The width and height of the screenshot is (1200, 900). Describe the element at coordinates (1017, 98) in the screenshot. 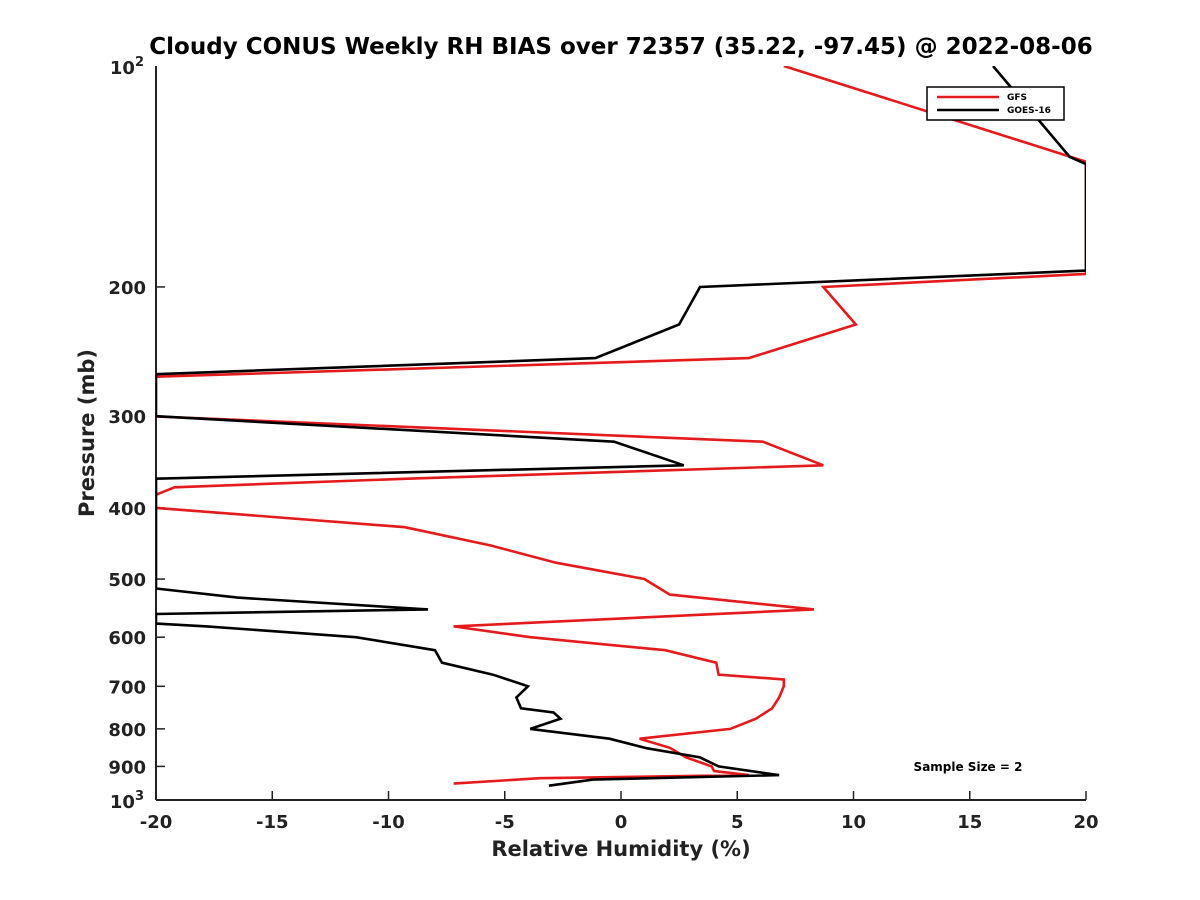

I see `legend-label: GFS` at that location.